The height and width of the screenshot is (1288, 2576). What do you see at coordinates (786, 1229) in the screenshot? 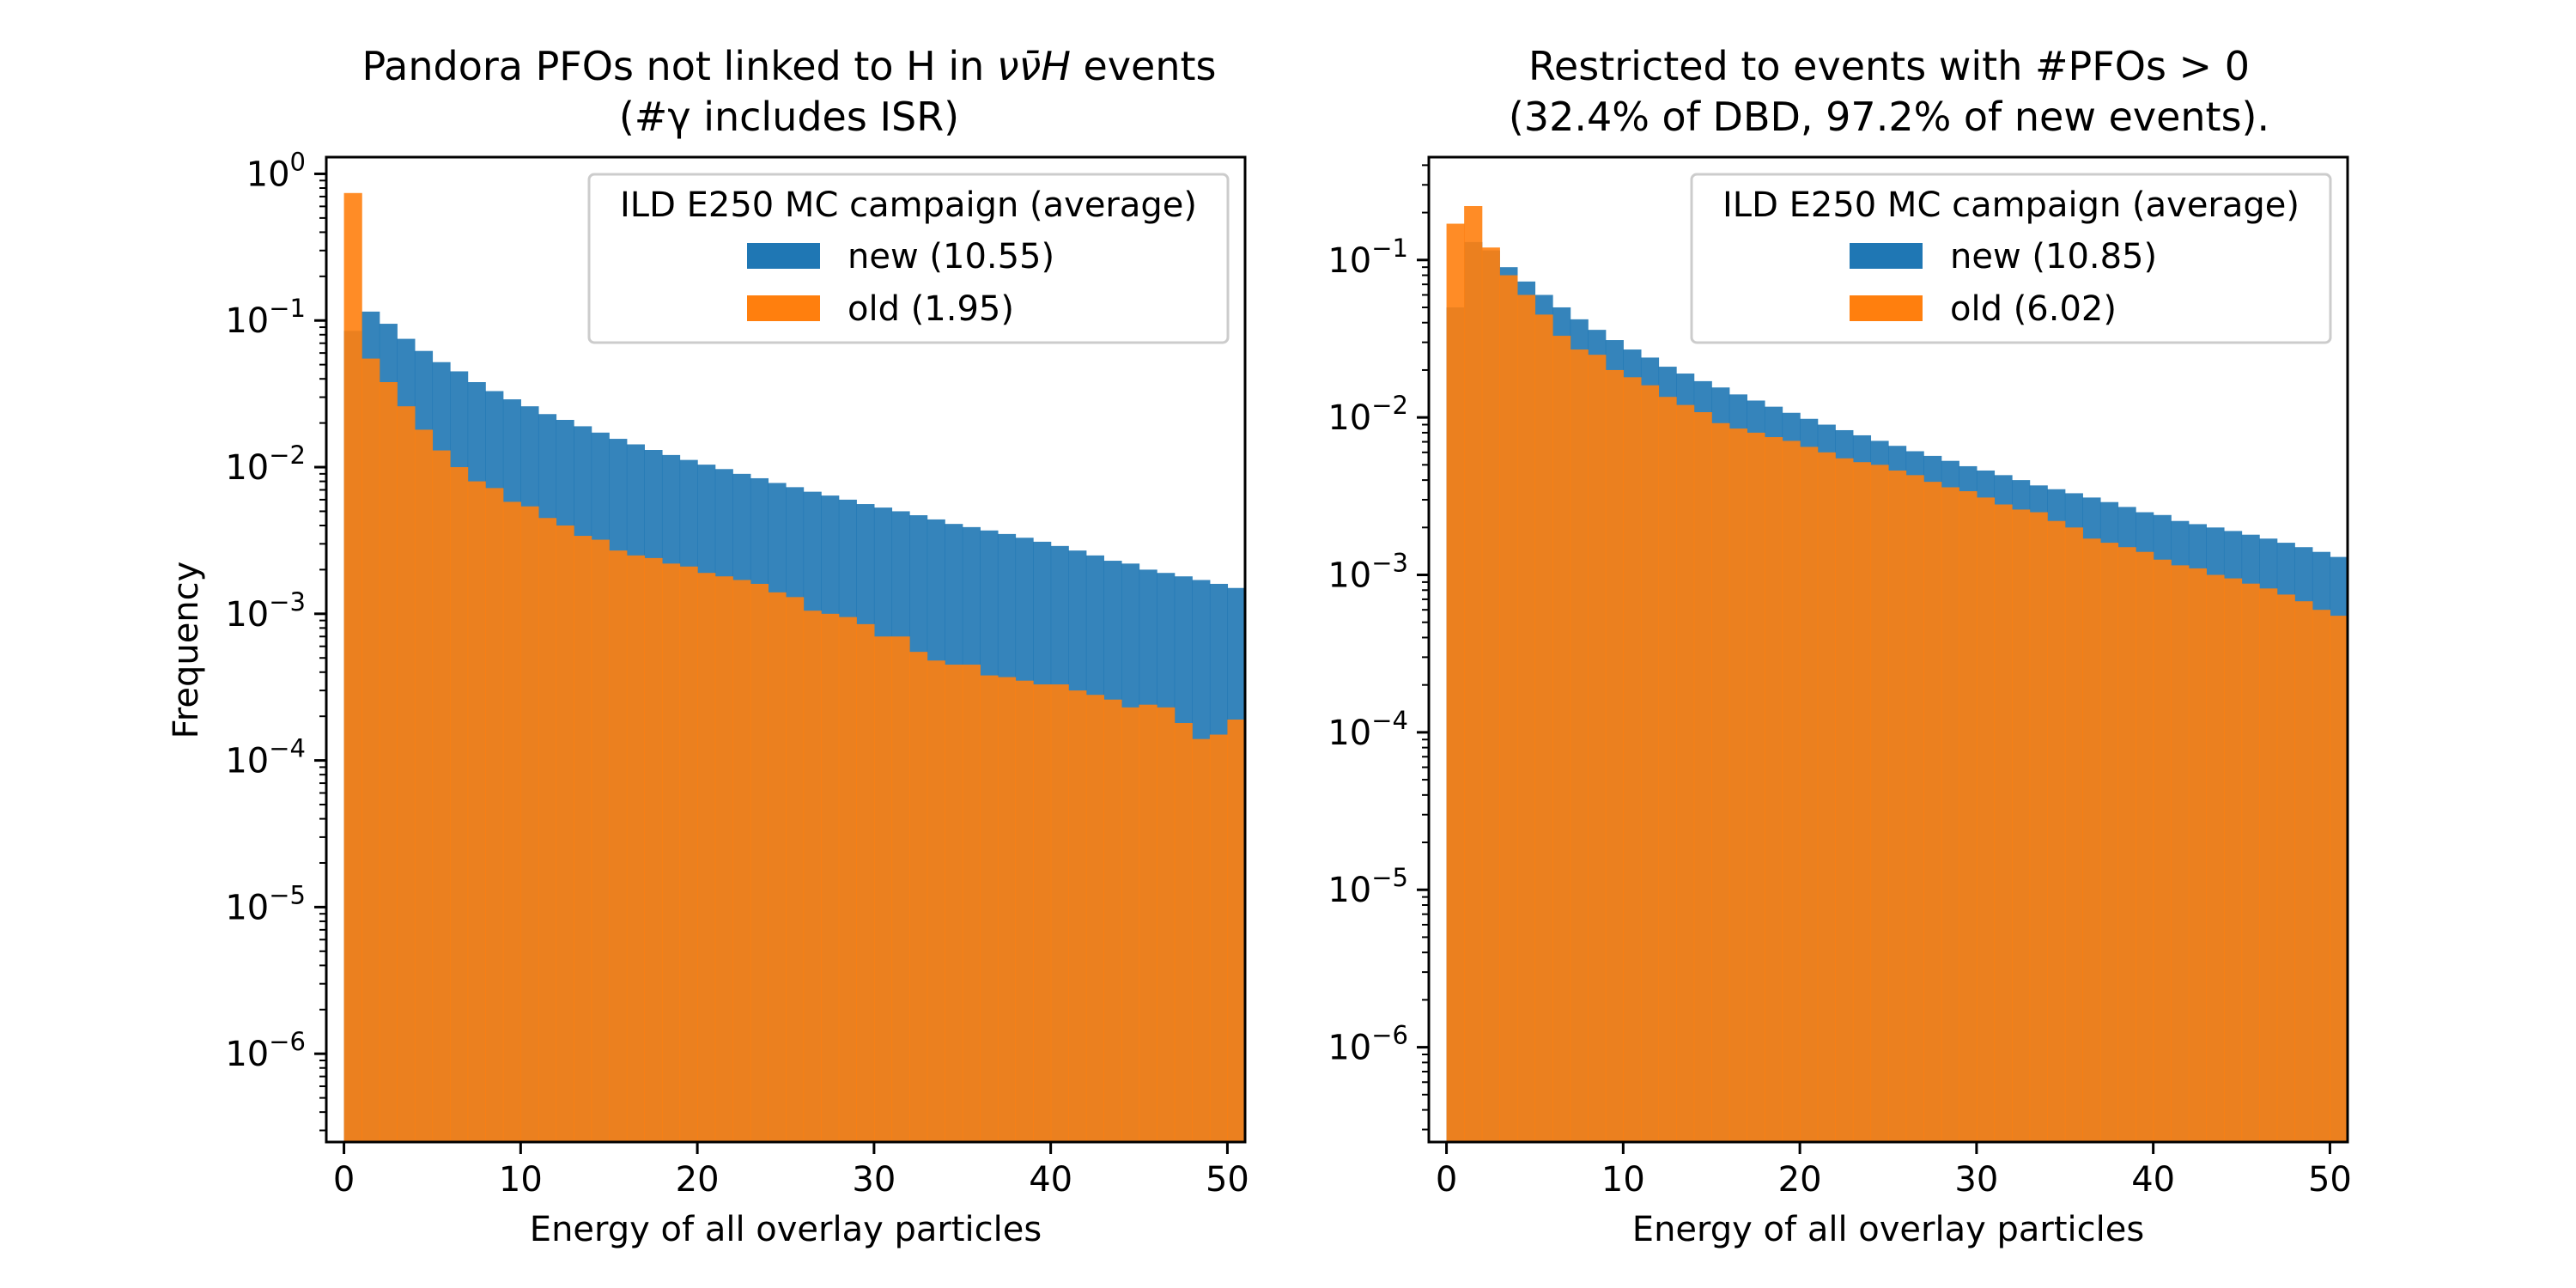
I see `left-x-axis-label: Energy of all overlay particles` at bounding box center [786, 1229].